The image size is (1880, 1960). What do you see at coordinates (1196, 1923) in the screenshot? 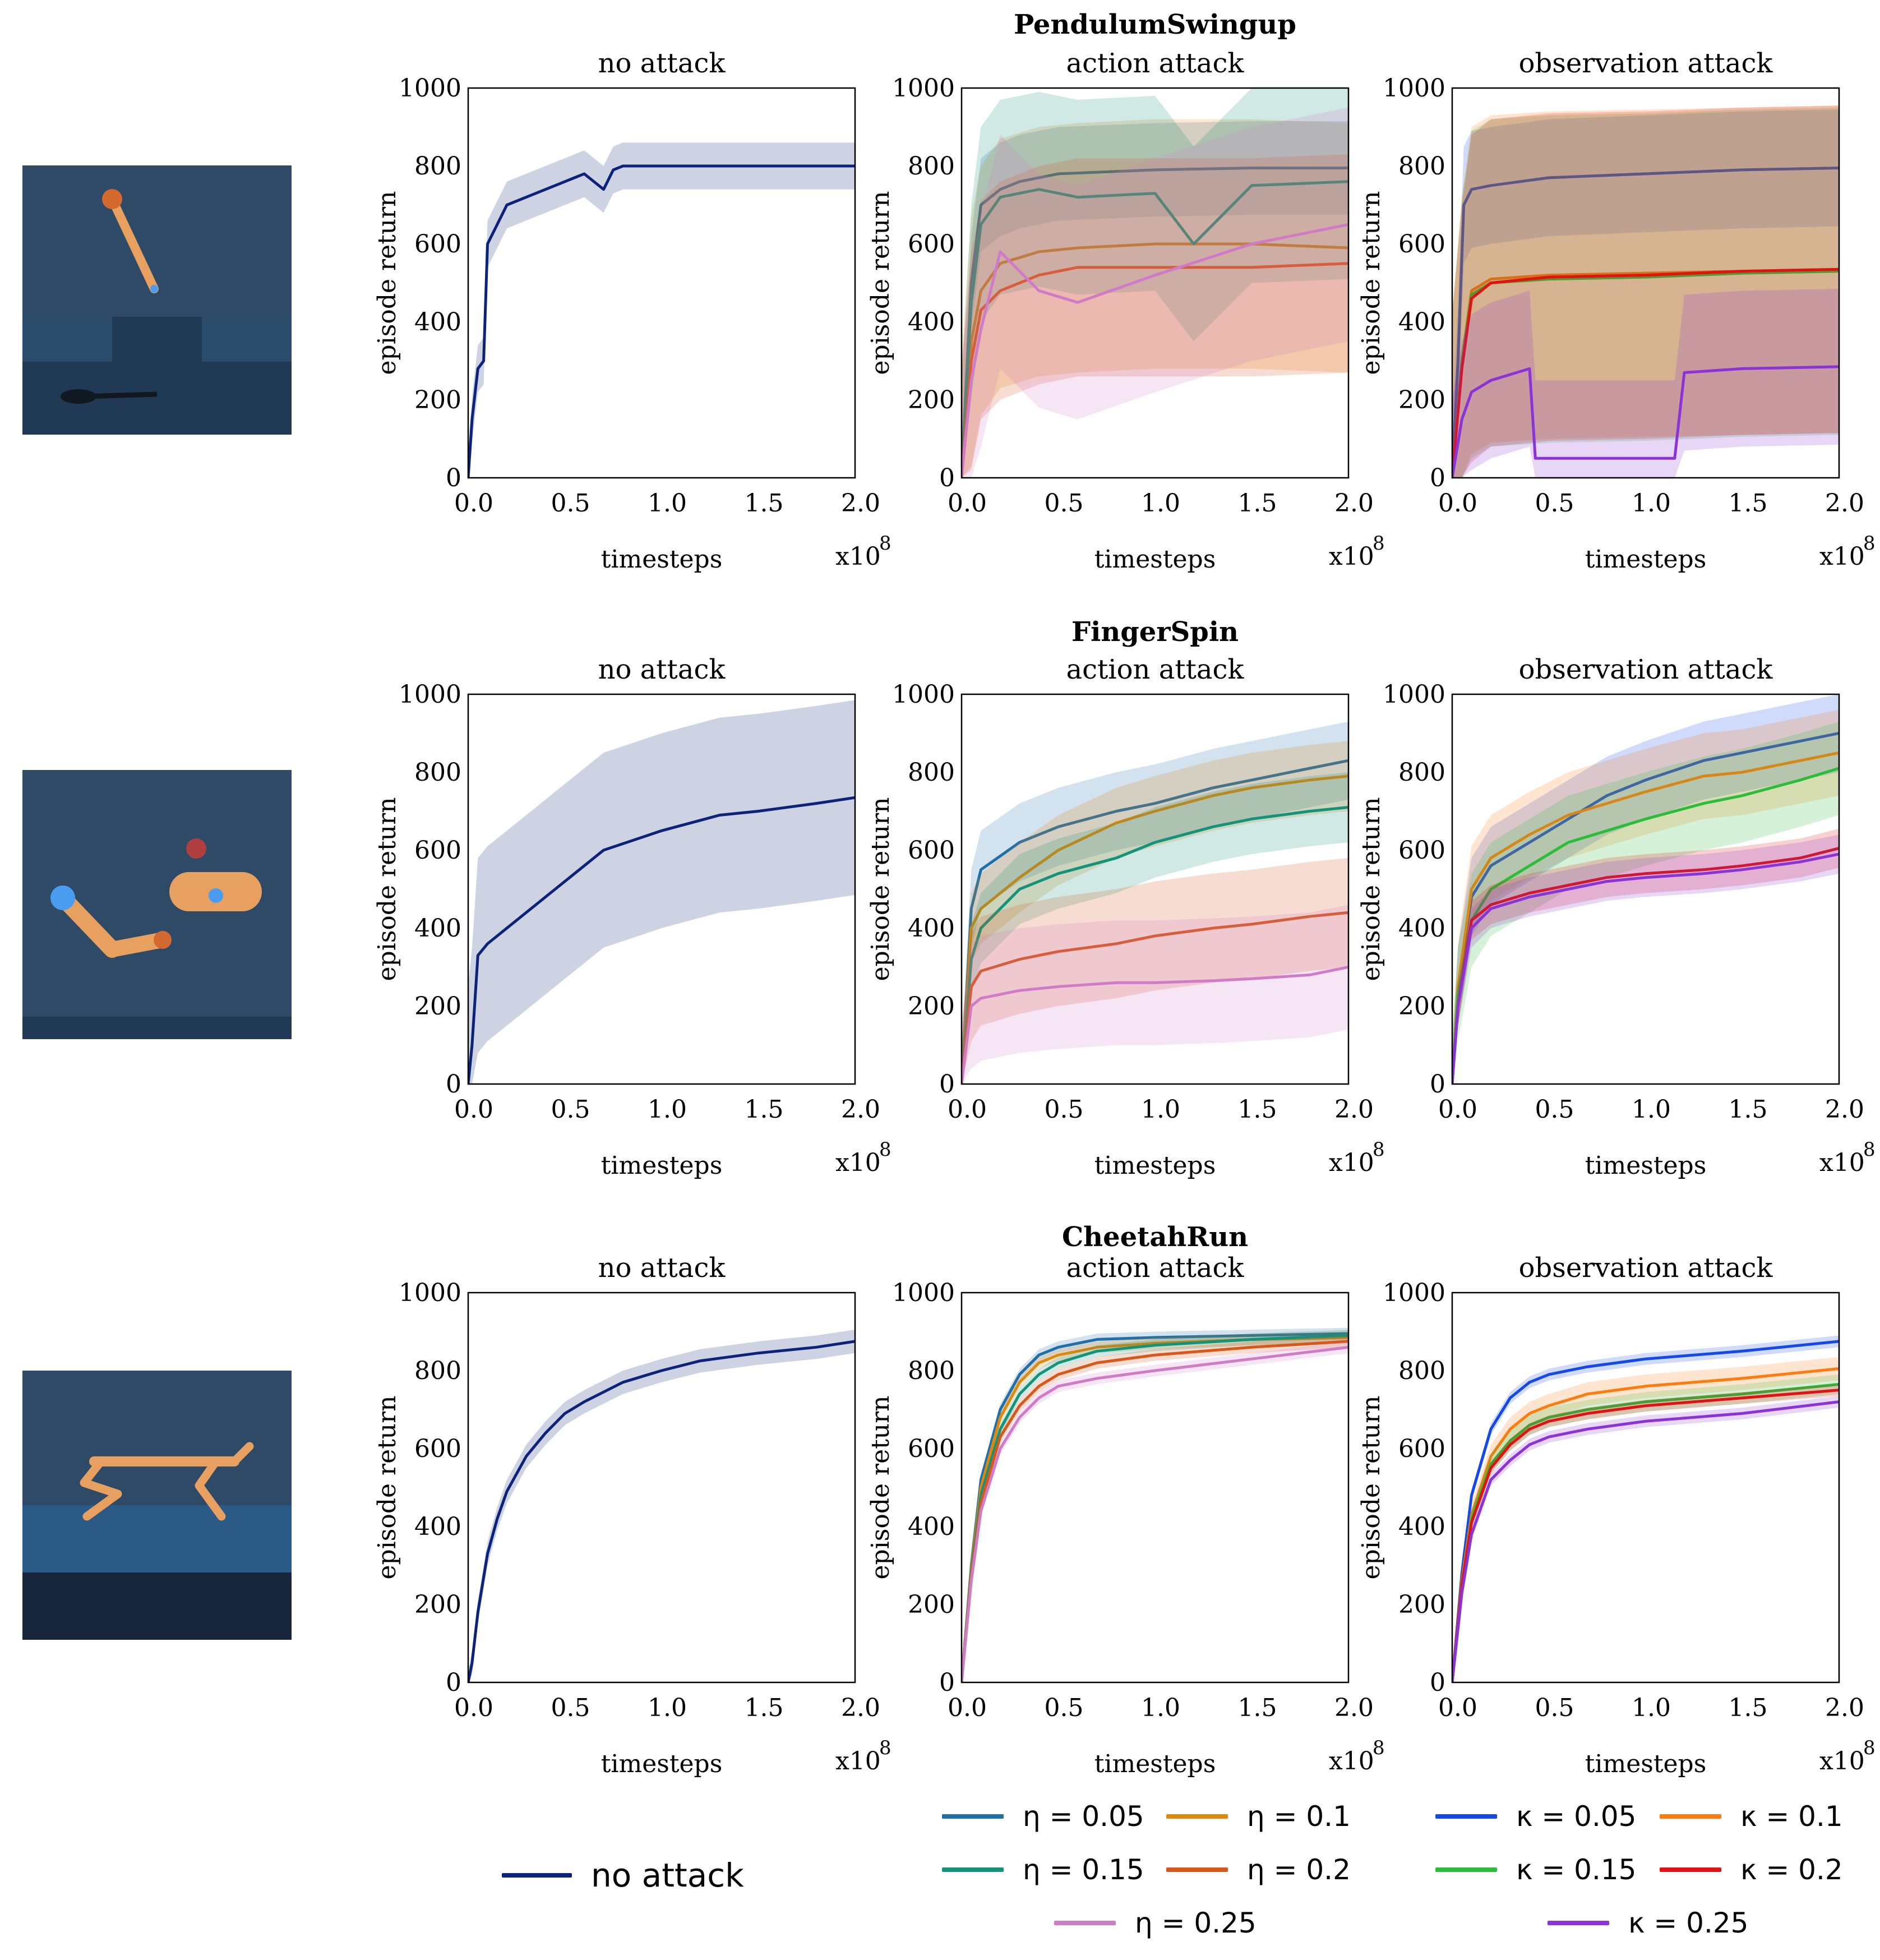
I see `legend-label: η = 0.25` at bounding box center [1196, 1923].